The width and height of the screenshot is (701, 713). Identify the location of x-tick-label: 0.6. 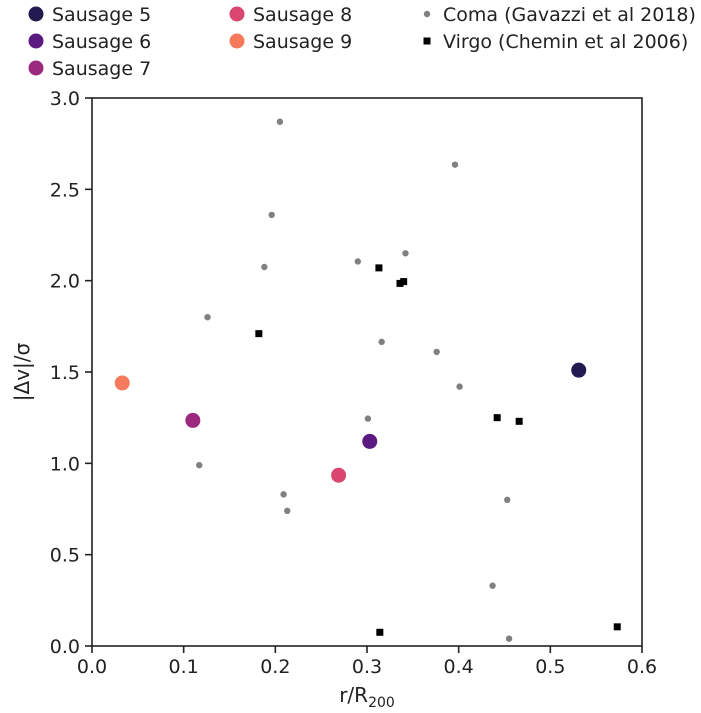
(642, 667).